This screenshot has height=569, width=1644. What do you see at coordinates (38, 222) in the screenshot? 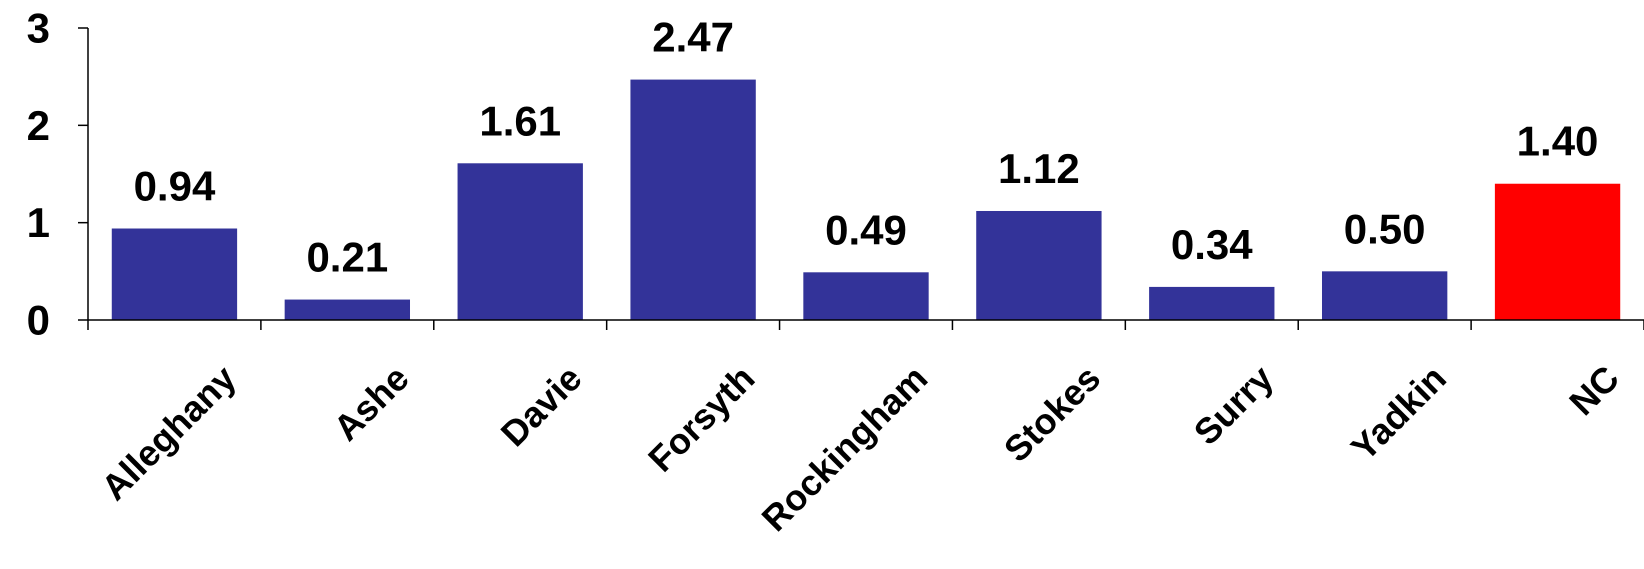
I see `y-tick-label: 1` at bounding box center [38, 222].